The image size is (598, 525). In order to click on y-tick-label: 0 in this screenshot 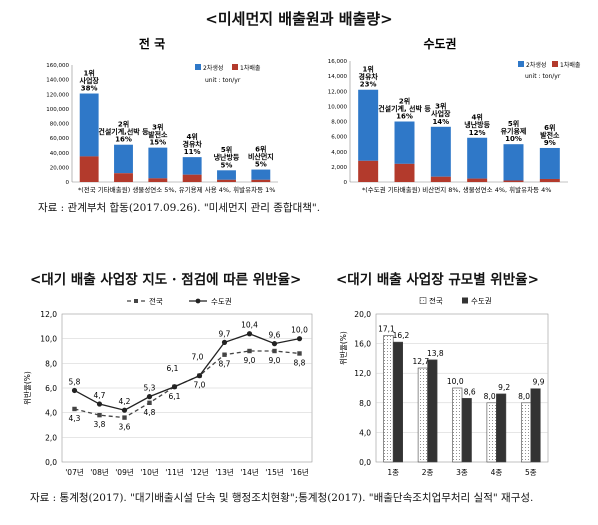, I will do `click(346, 183)`.